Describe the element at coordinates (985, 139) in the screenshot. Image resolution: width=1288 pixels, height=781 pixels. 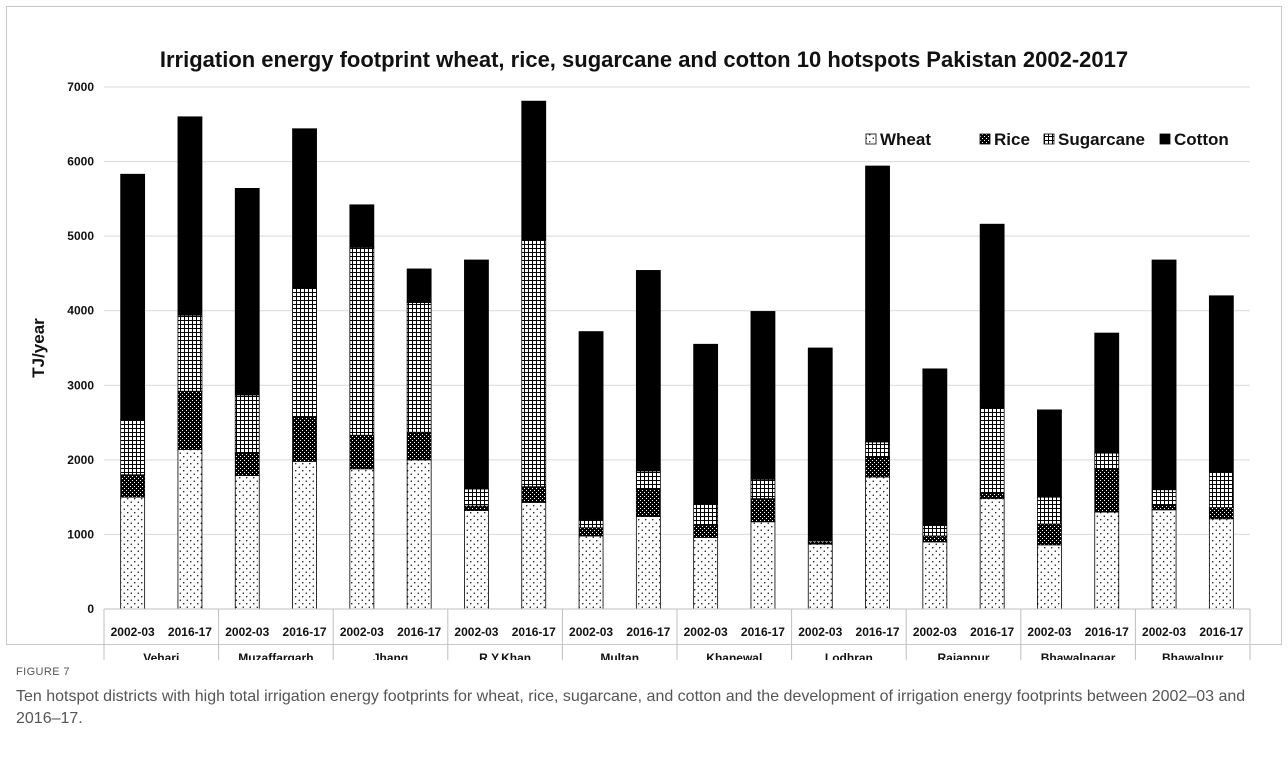
I see `legend-swatch-rice` at that location.